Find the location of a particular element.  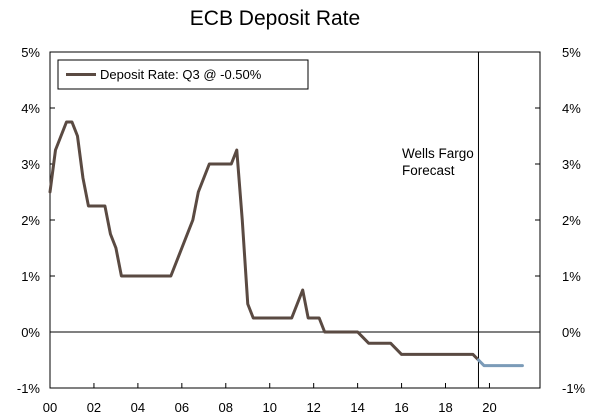

x-axis-ticks is located at coordinates (269, 385).